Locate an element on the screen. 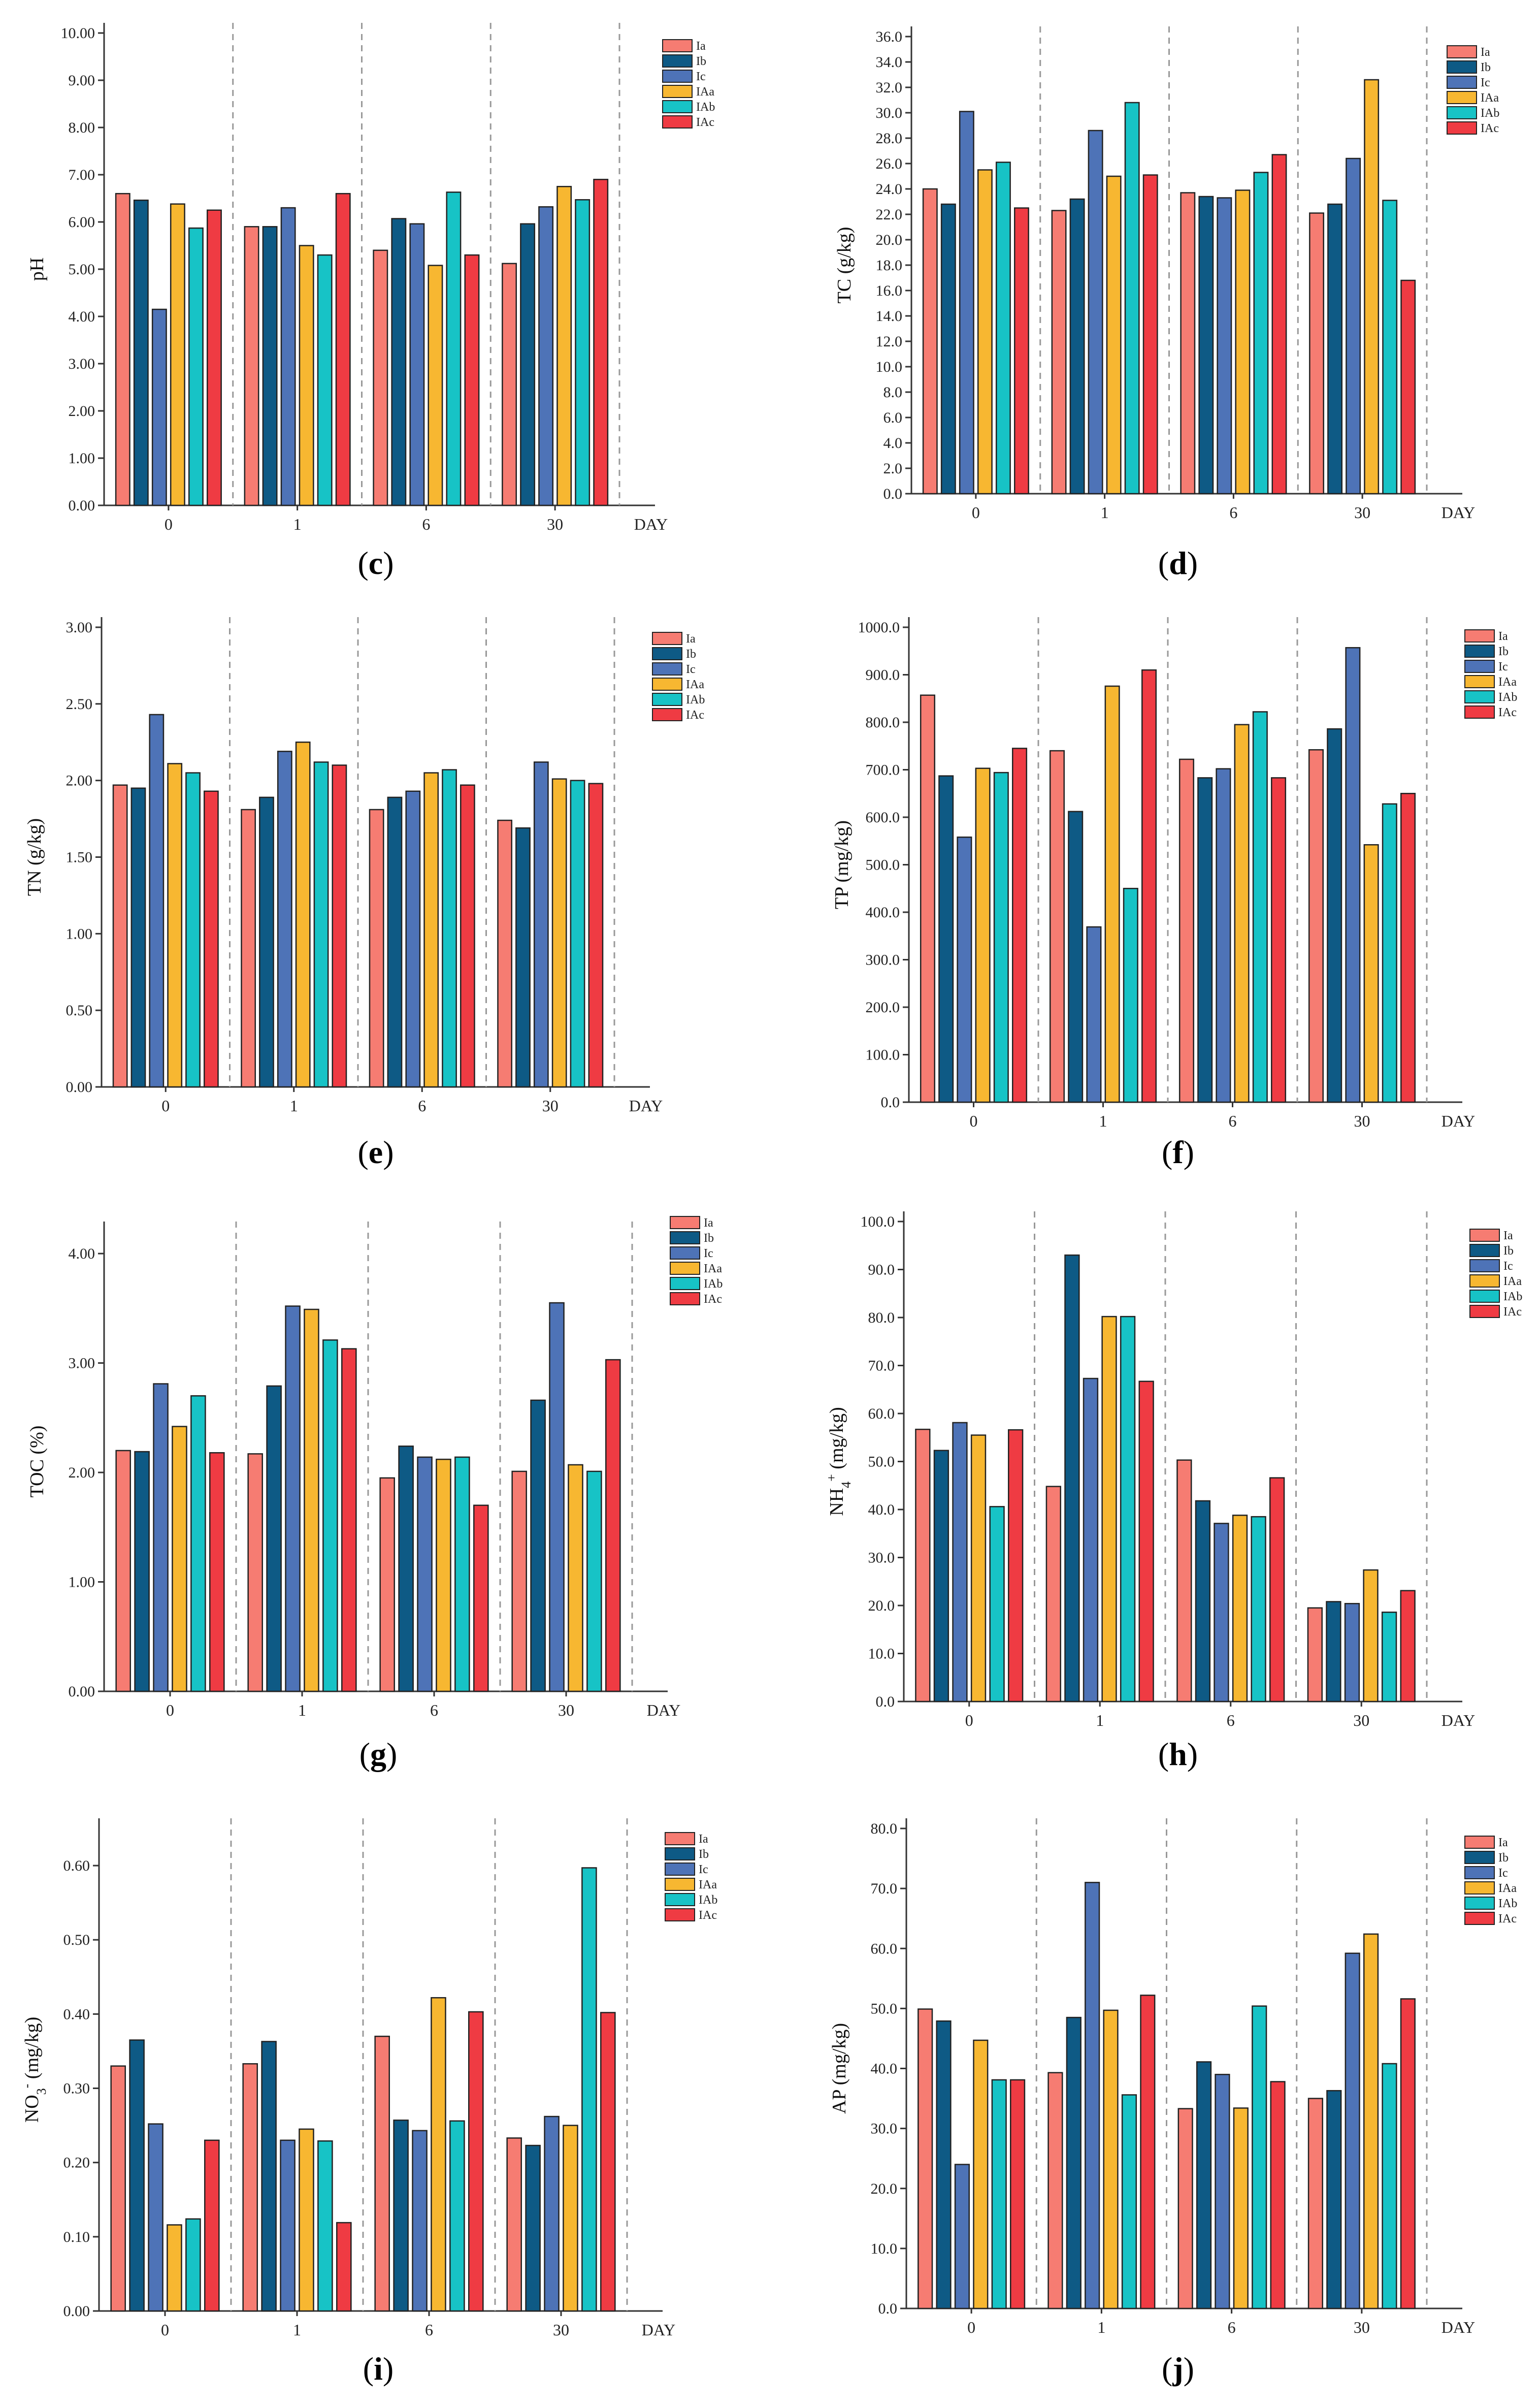  x-tick-label: 0 is located at coordinates (169, 524).